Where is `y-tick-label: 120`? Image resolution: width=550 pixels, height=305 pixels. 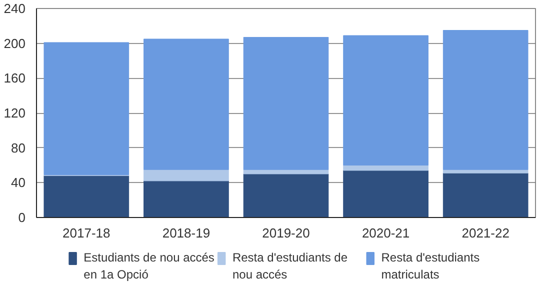 y-tick-label: 120 is located at coordinates (15, 113).